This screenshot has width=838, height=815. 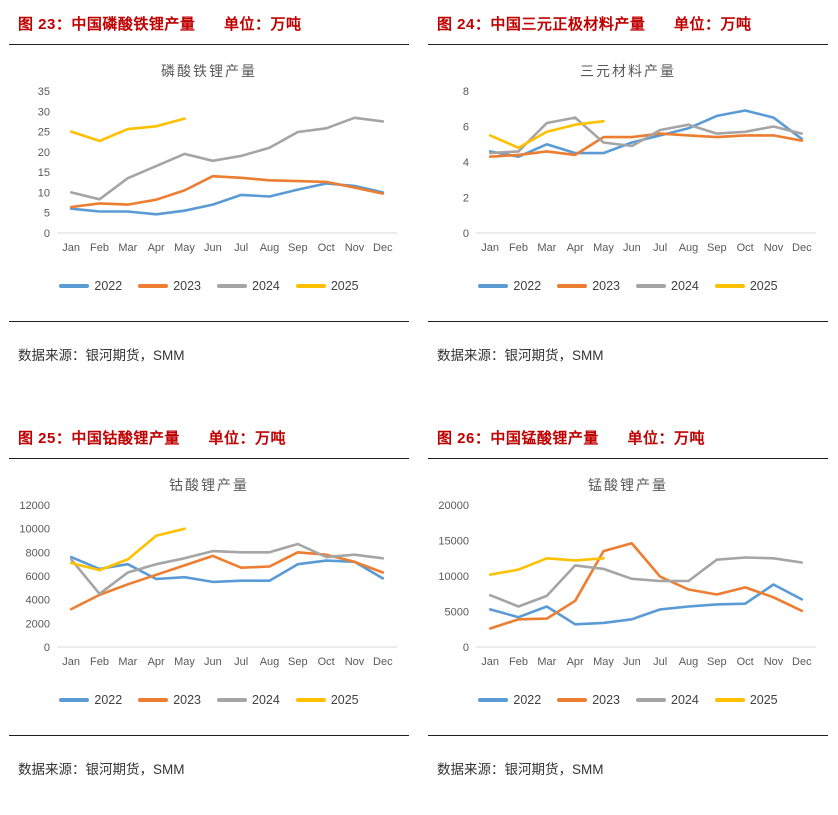 What do you see at coordinates (44, 153) in the screenshot?
I see `y-tick-label: 20` at bounding box center [44, 153].